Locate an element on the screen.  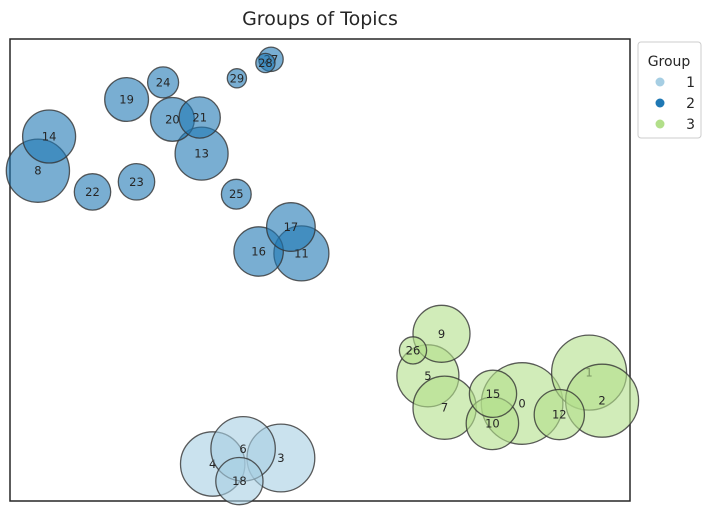
bubble-label: 5 is located at coordinates (427, 376).